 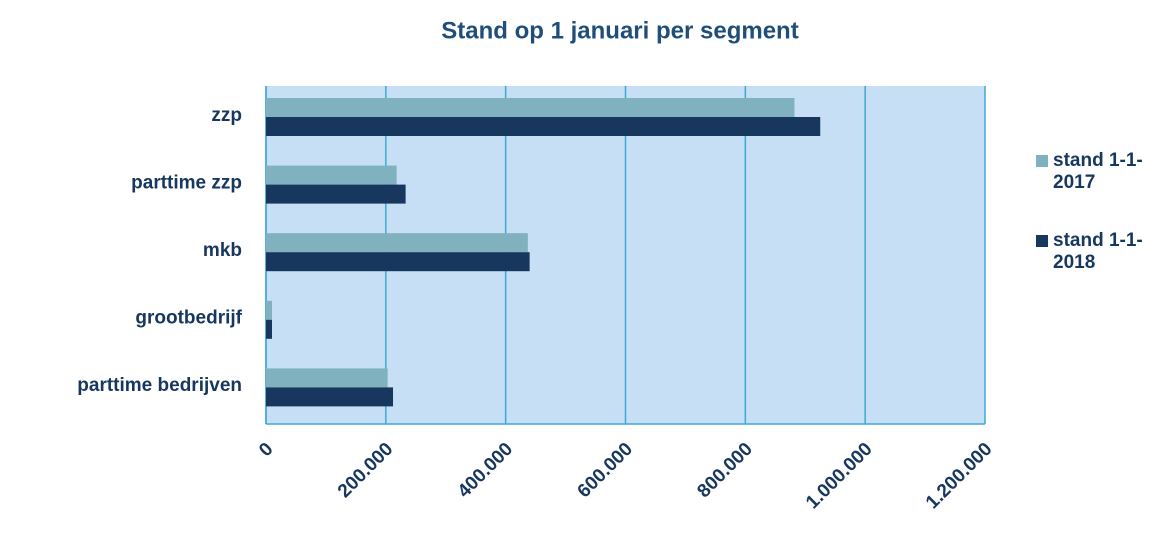 I want to click on x-tick-label: 400.000, so click(x=485, y=470).